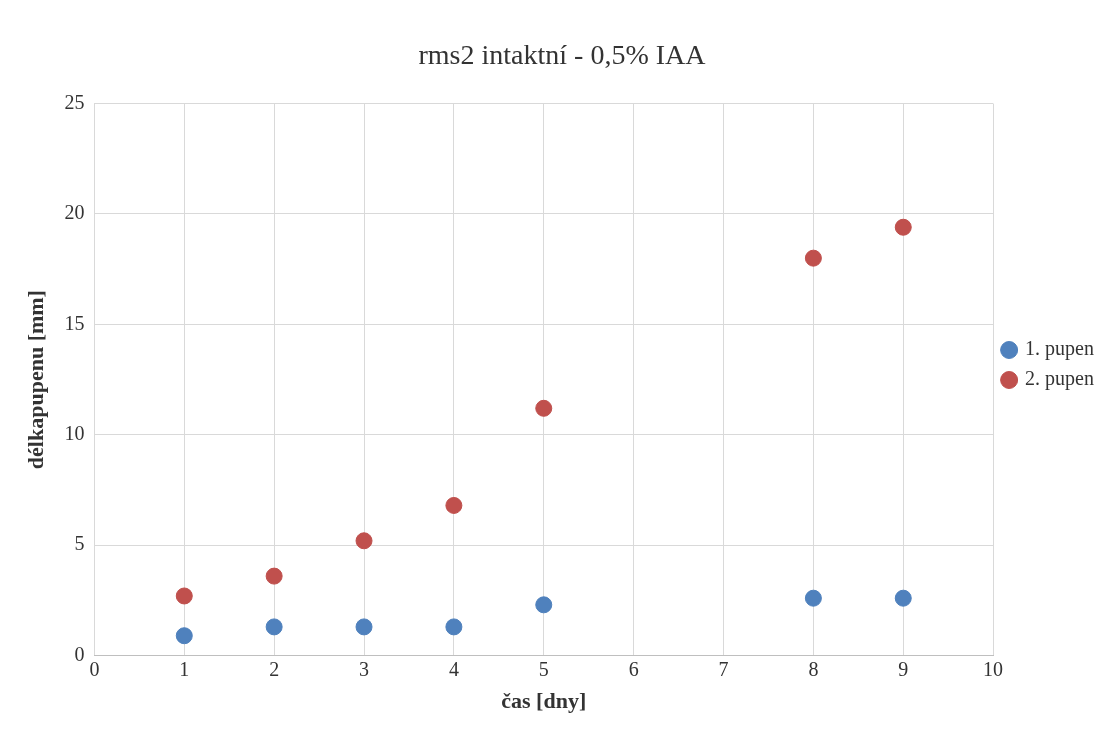 The width and height of the screenshot is (1114, 740). I want to click on legend-label: 2. pupen, so click(1060, 379).